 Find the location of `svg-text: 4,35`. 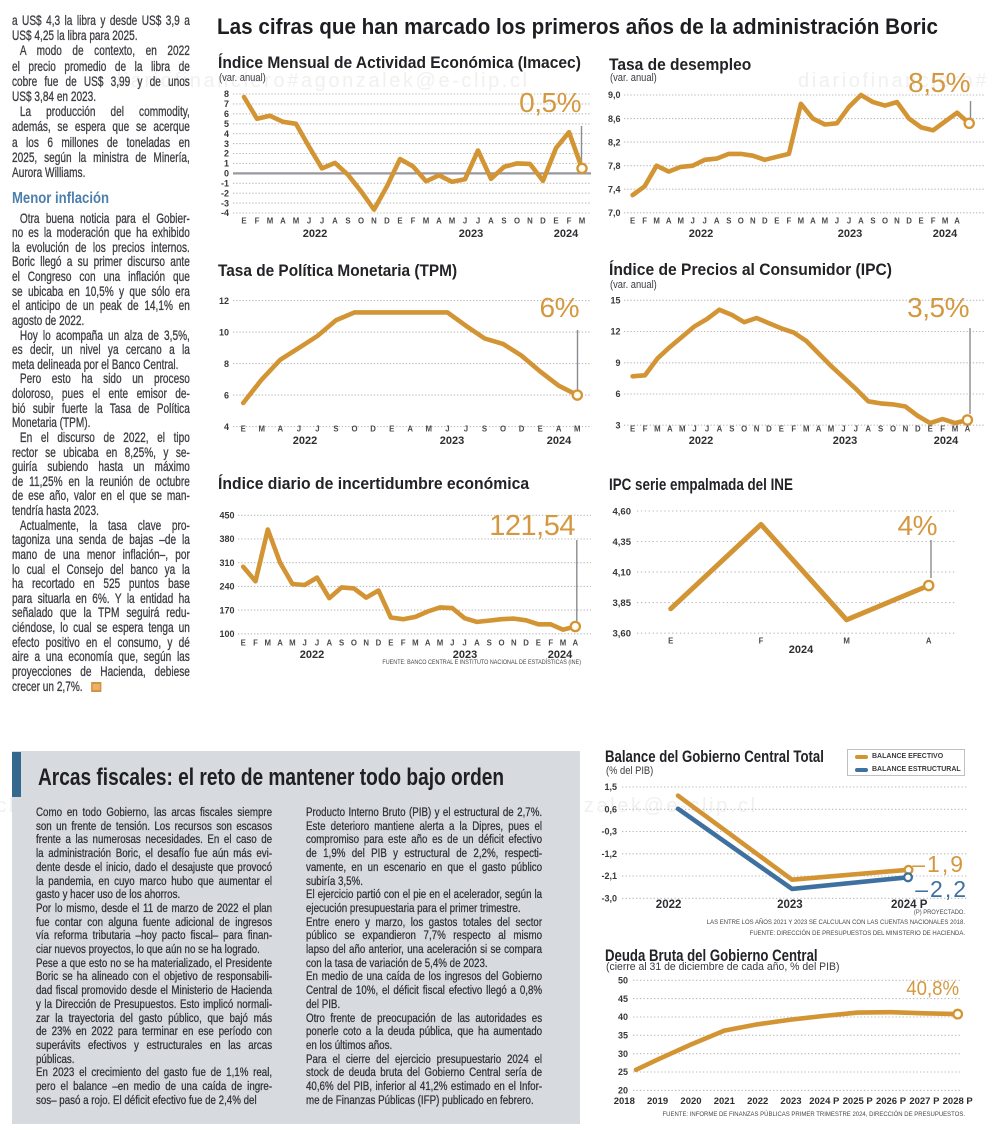

svg-text: 4,35 is located at coordinates (622, 542).